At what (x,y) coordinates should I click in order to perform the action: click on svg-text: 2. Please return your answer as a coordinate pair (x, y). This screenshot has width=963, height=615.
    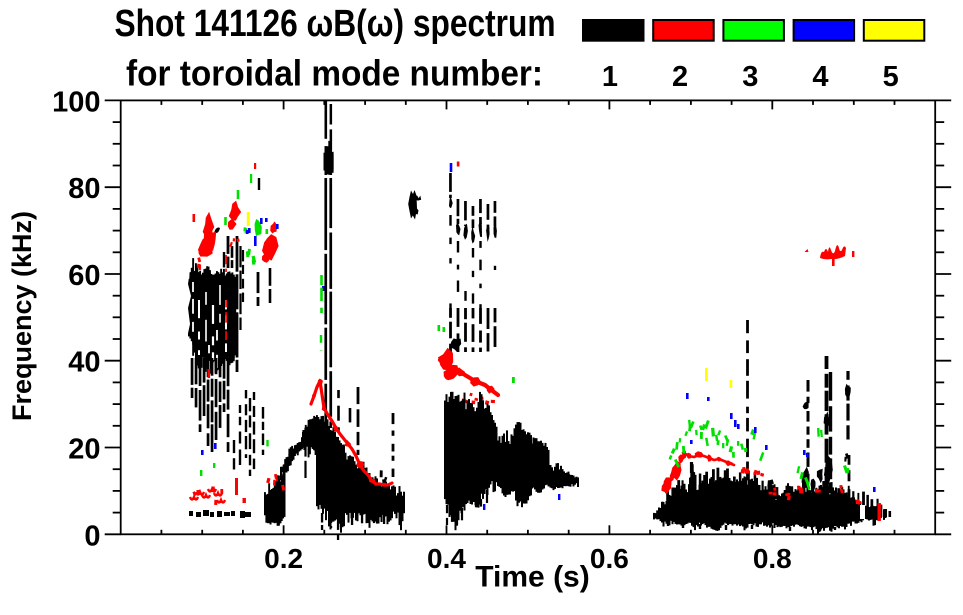
    Looking at the image, I should click on (680, 77).